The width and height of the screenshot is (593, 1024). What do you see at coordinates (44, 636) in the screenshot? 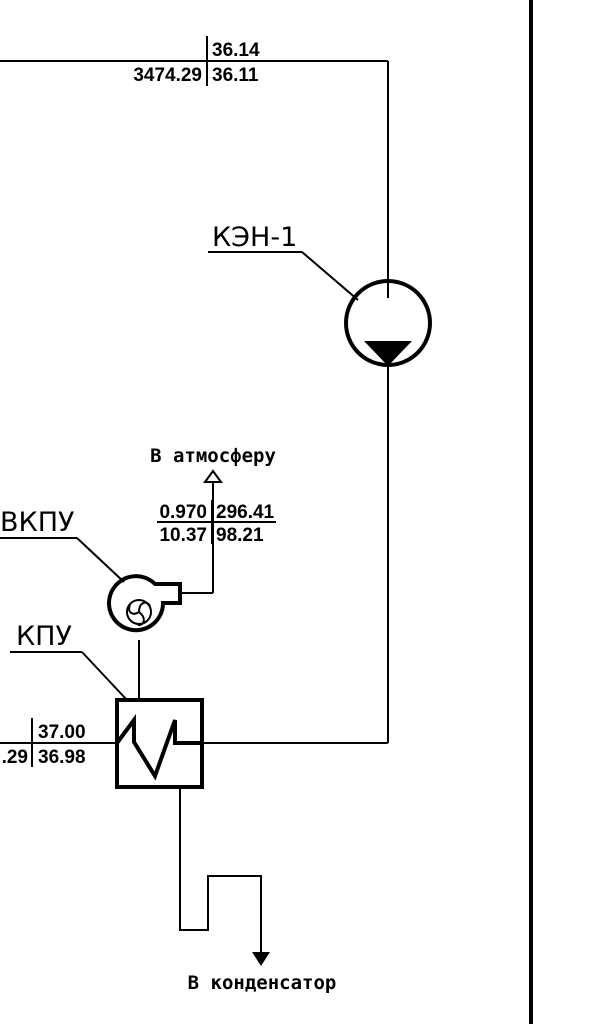
I see `heater-label: КПУ` at bounding box center [44, 636].